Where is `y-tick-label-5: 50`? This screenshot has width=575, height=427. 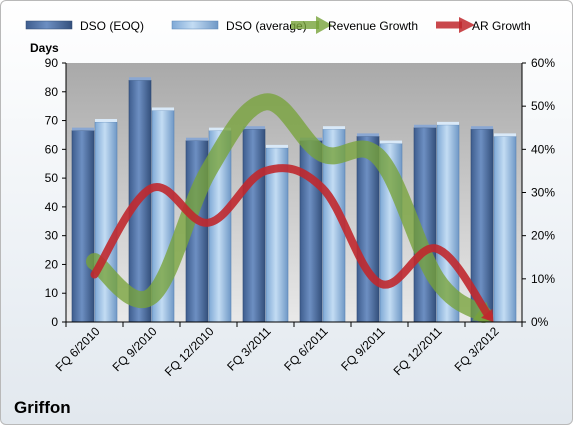 y-tick-label-5: 50 is located at coordinates (52, 178).